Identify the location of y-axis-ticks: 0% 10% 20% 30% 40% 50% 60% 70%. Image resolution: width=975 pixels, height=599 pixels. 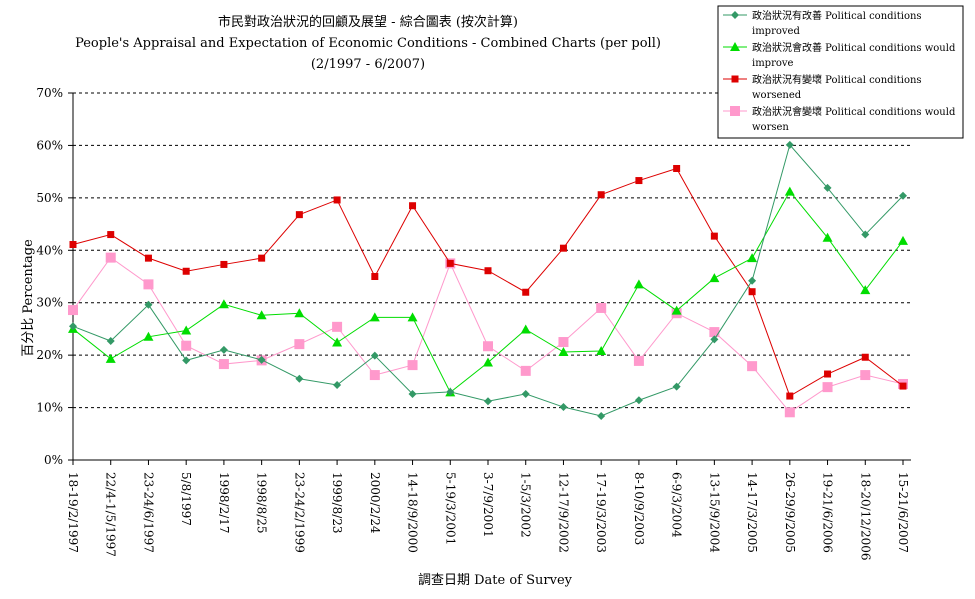
(54, 276).